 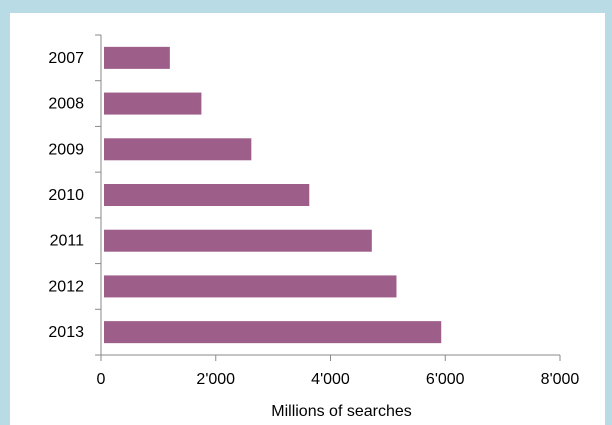 I want to click on y-tick-label-2013: 2013, so click(x=66, y=332).